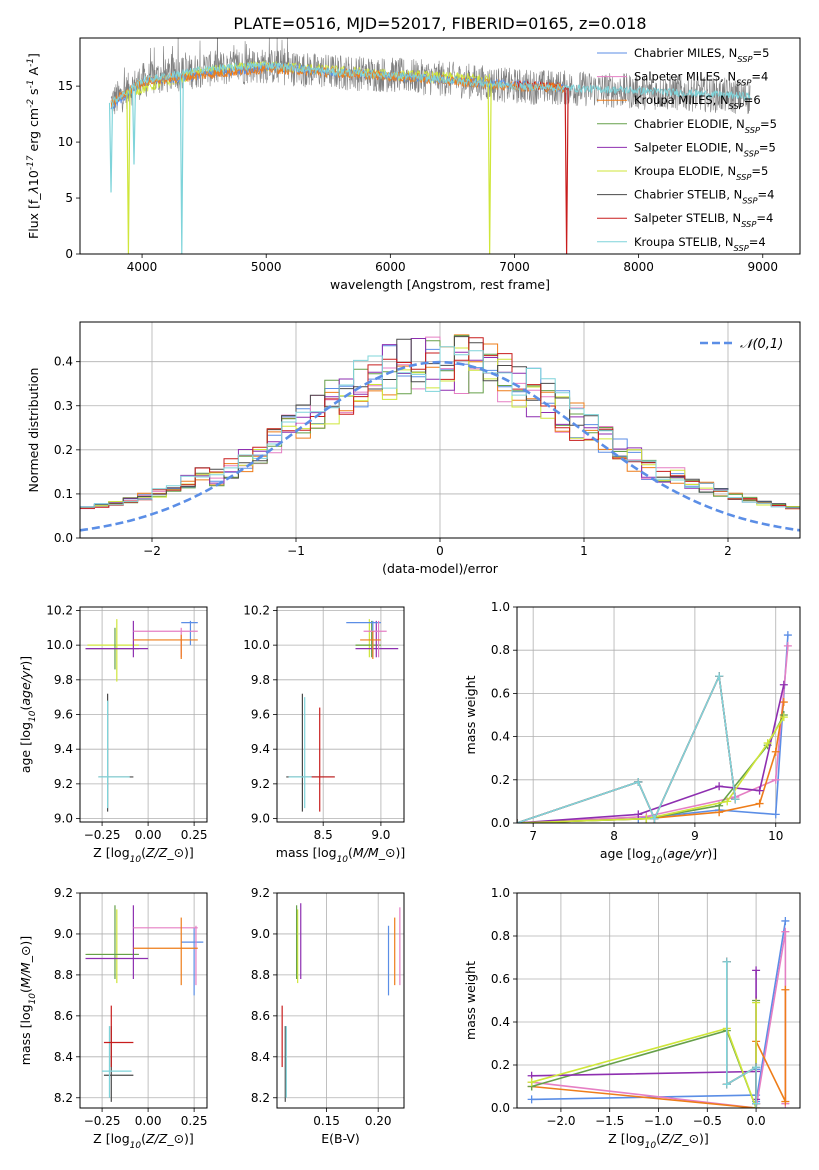 This screenshot has width=819, height=1170. What do you see at coordinates (143, 1000) in the screenshot?
I see `axes-frame` at bounding box center [143, 1000].